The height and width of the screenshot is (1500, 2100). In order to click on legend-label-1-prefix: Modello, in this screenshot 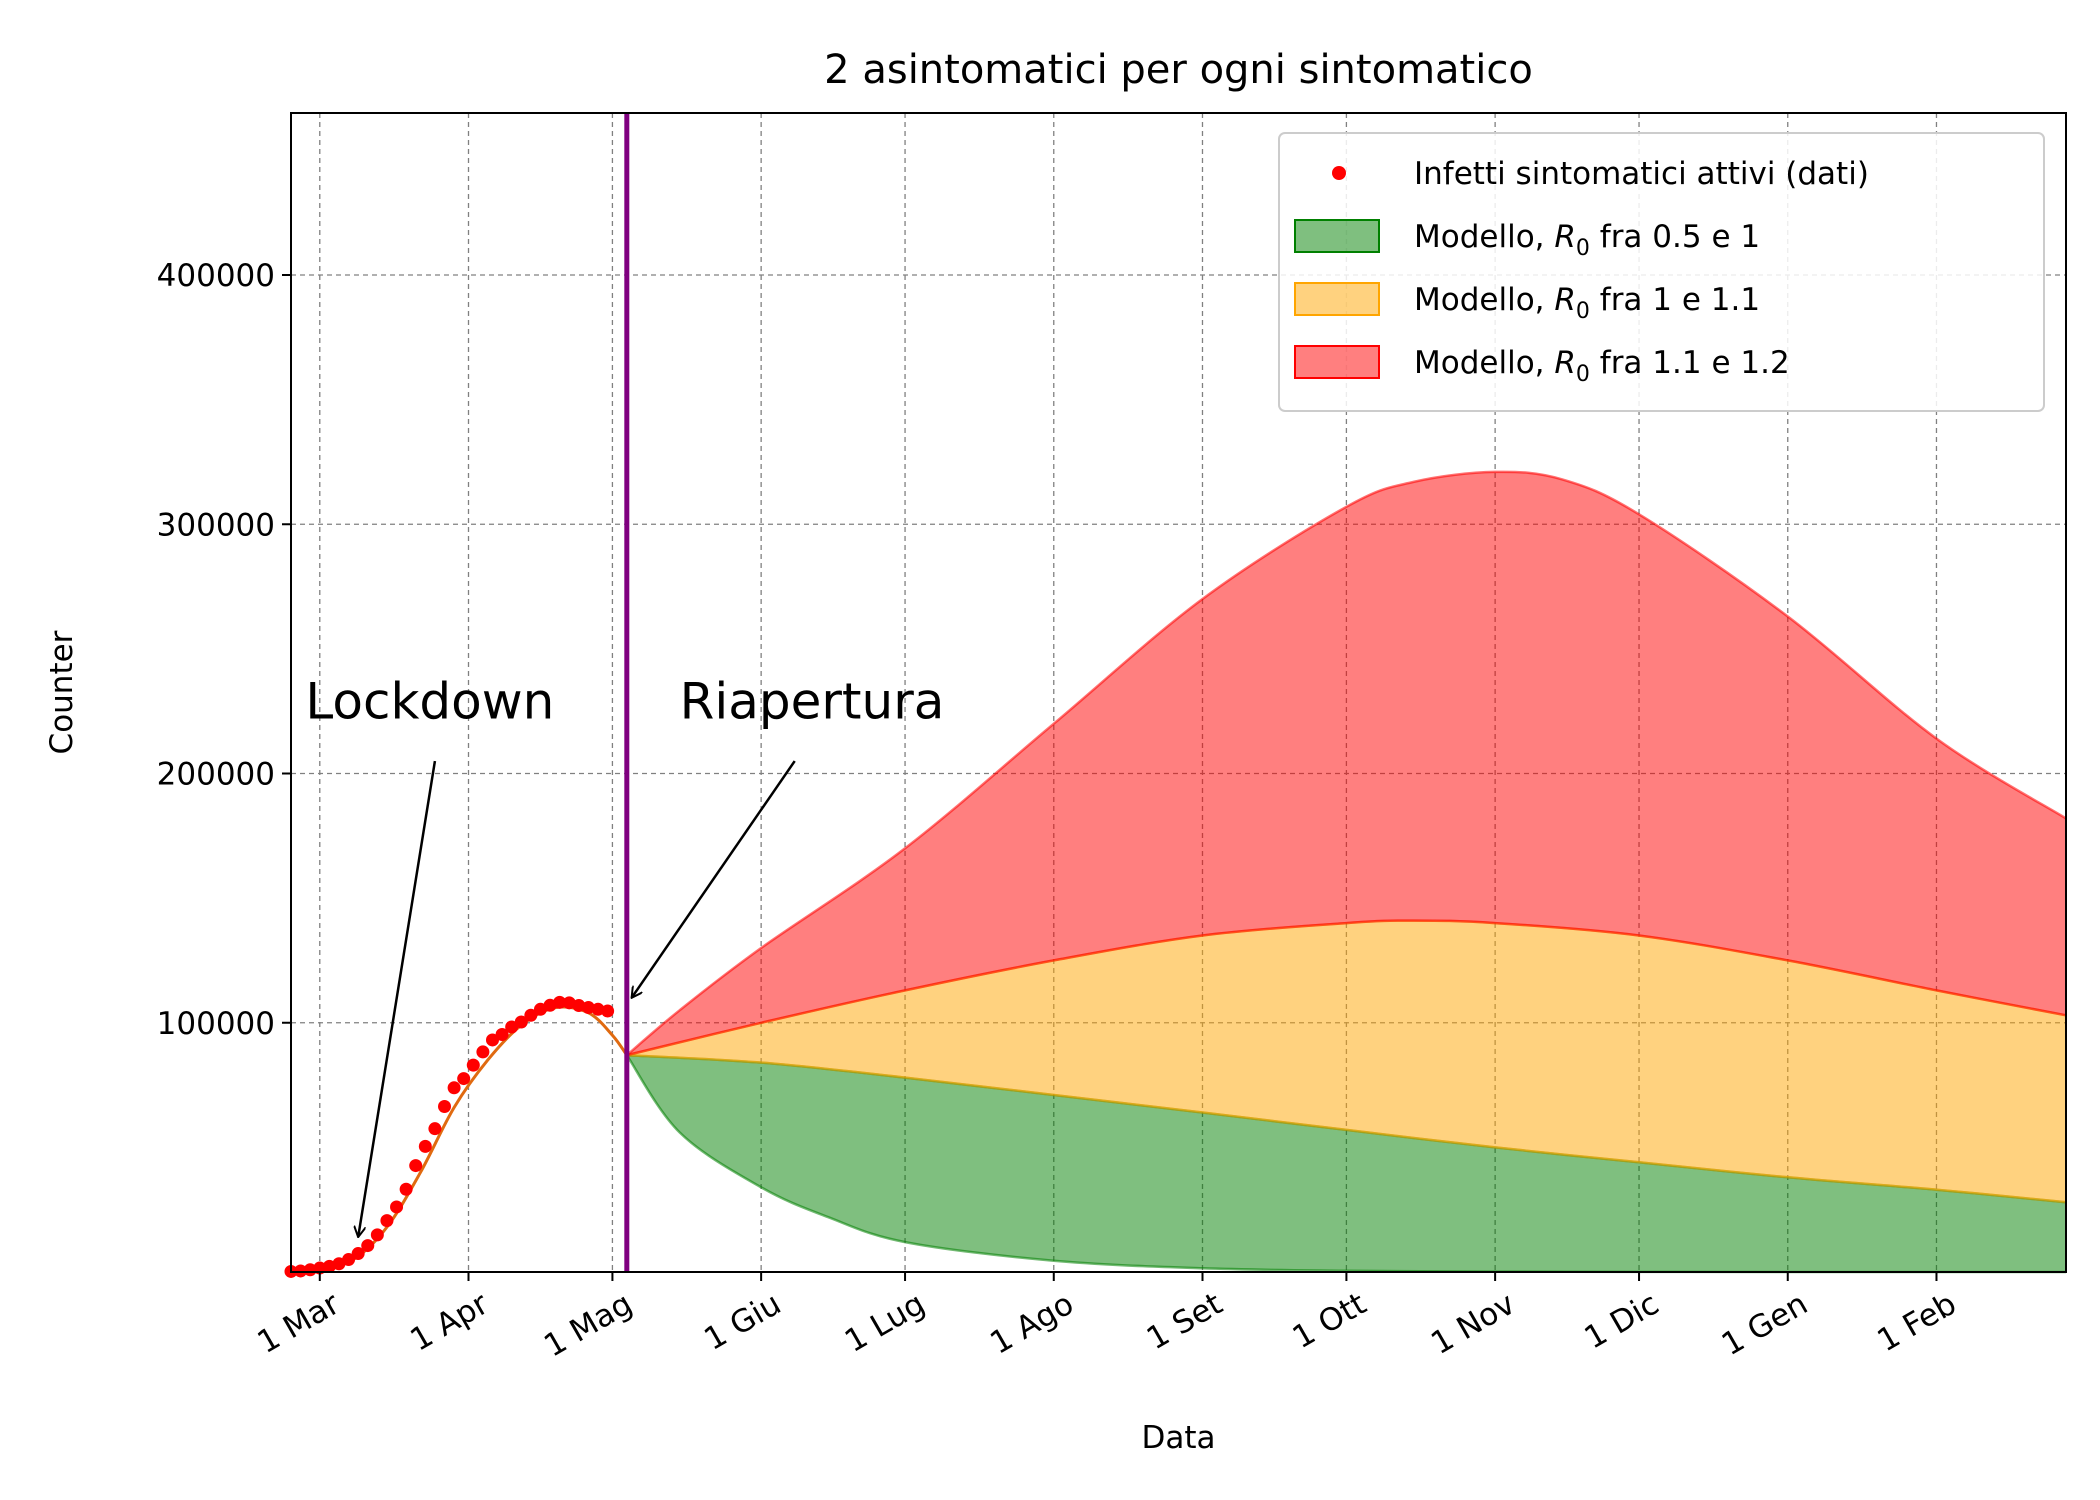, I will do `click(1484, 237)`.